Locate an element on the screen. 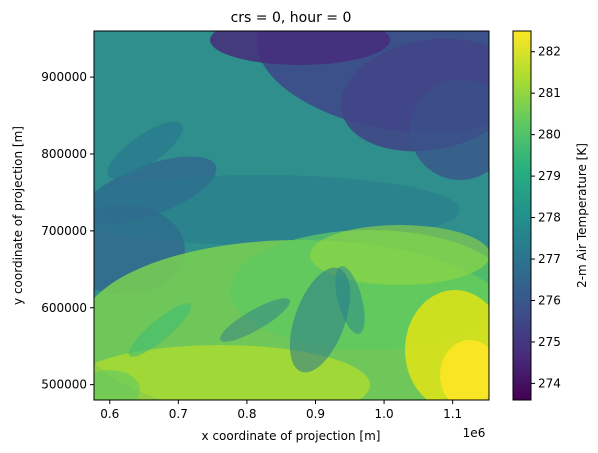 The height and width of the screenshot is (453, 598). y-tick-label: 500000 is located at coordinates (64, 385).